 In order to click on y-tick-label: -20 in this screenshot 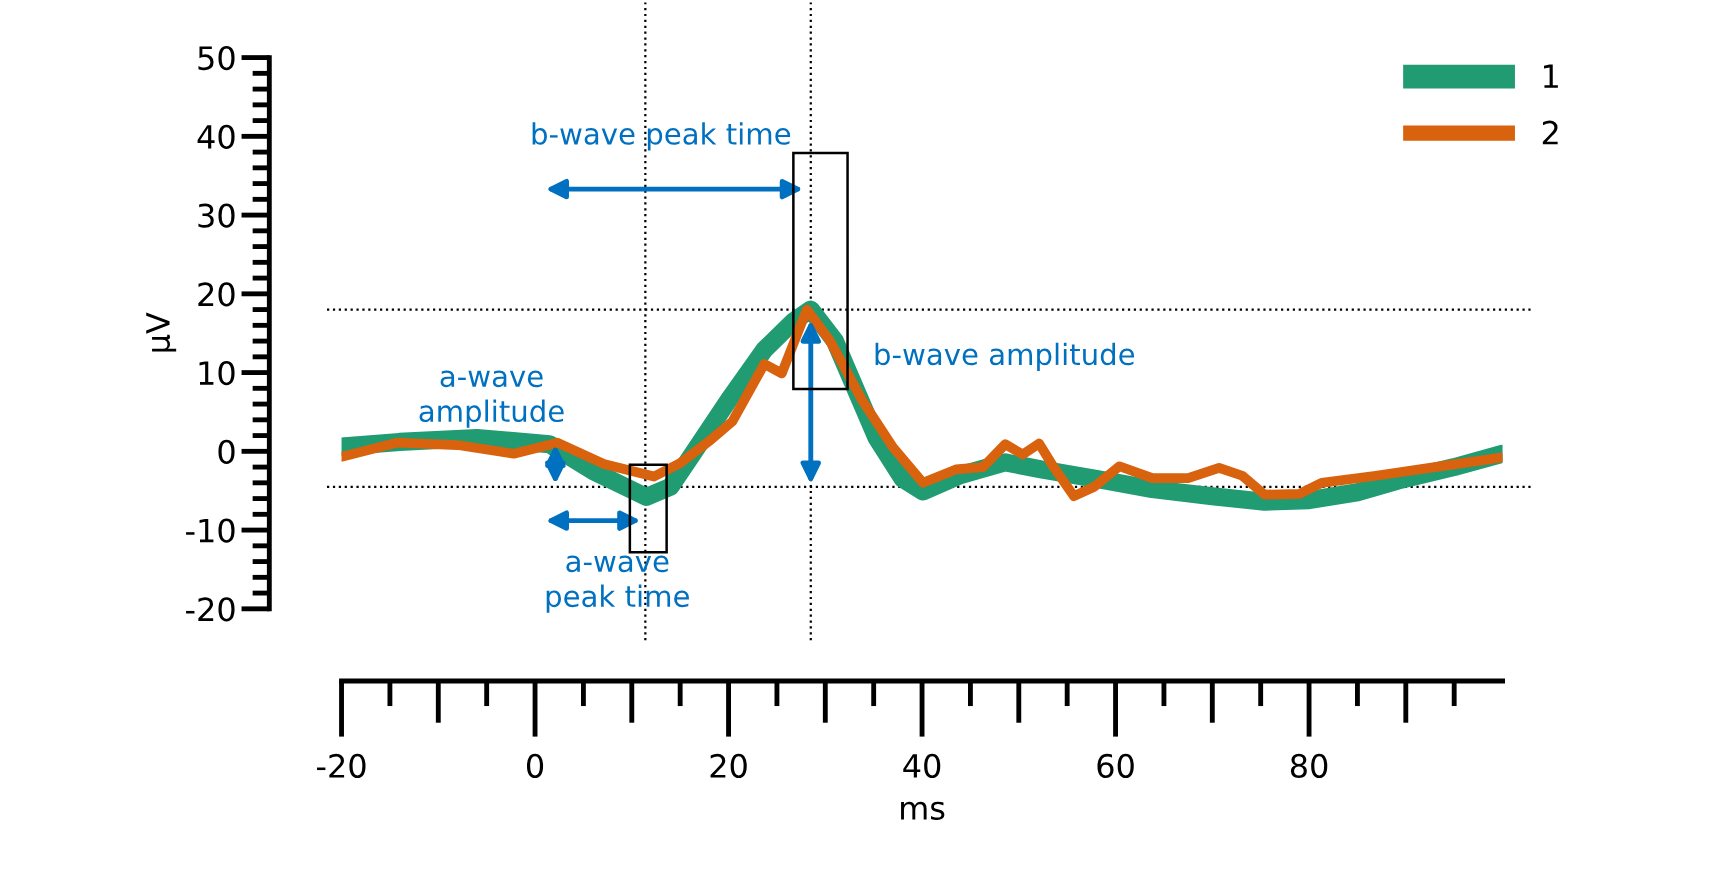, I will do `click(210, 609)`.